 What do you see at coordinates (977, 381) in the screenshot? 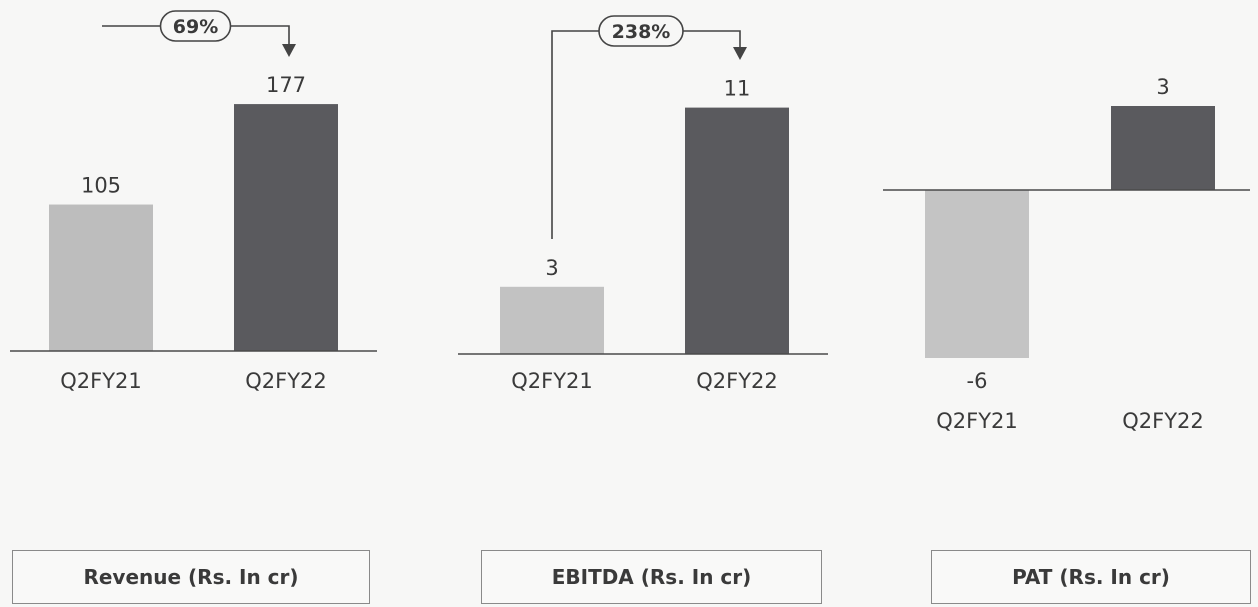
I see `pat-value-label-q2fy21: -6` at bounding box center [977, 381].